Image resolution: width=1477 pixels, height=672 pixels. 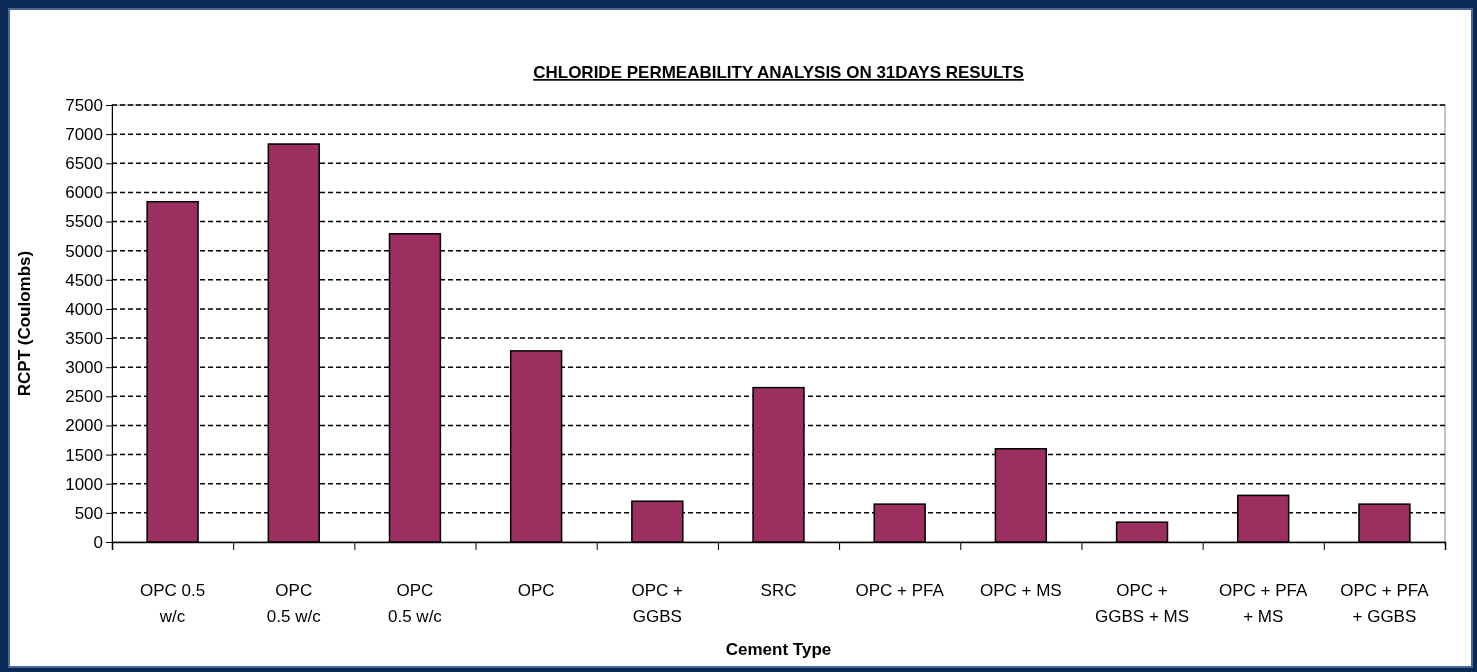 I want to click on y-tick-label: 1500, so click(x=84, y=455).